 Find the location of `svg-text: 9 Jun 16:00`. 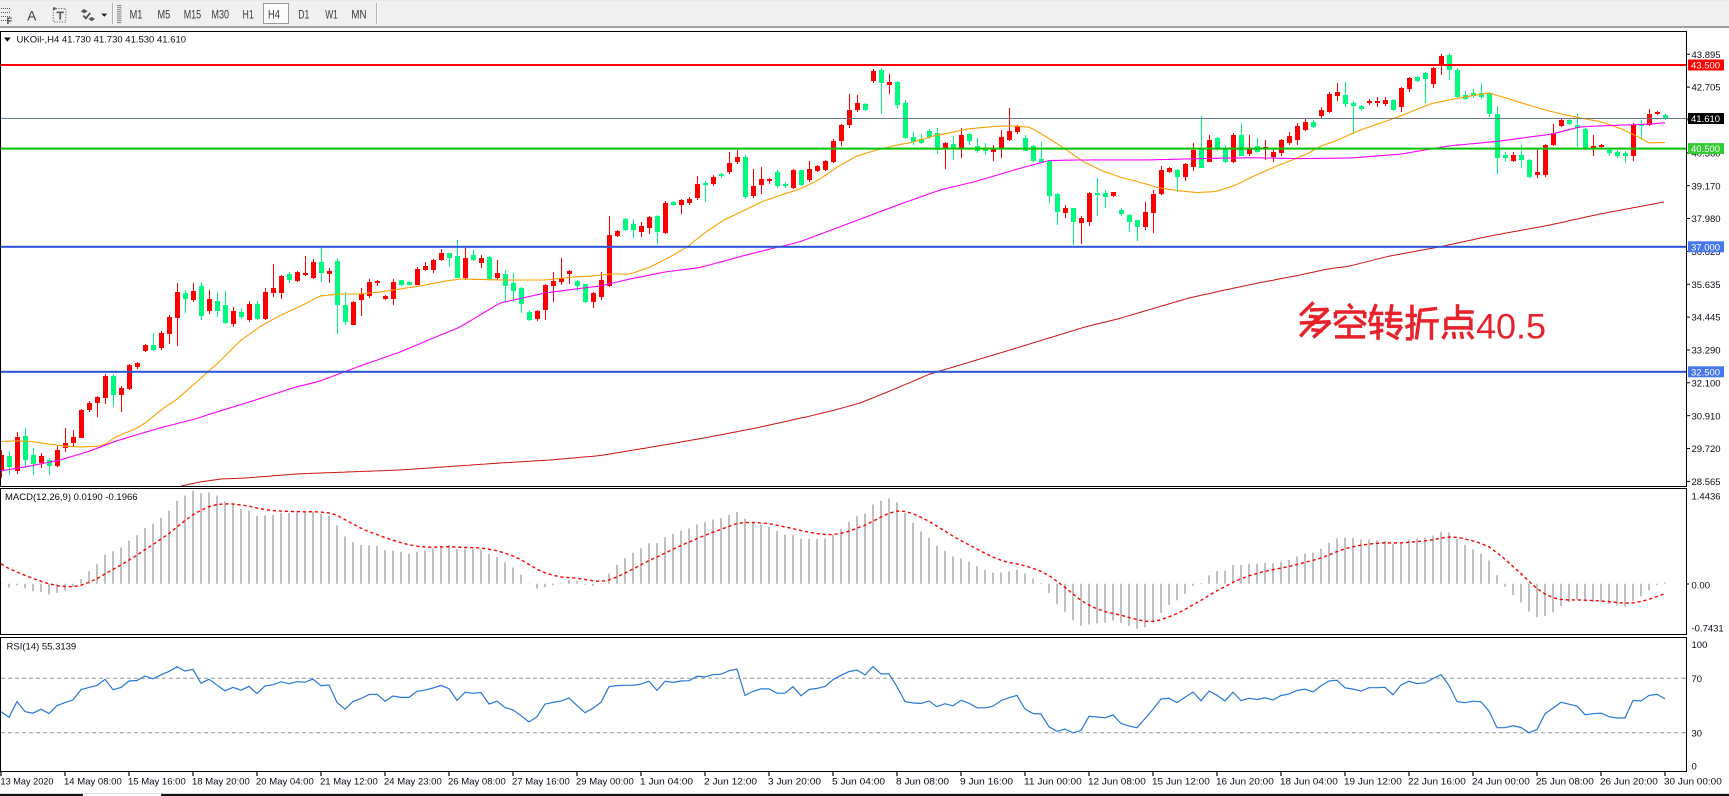

svg-text: 9 Jun 16:00 is located at coordinates (986, 781).